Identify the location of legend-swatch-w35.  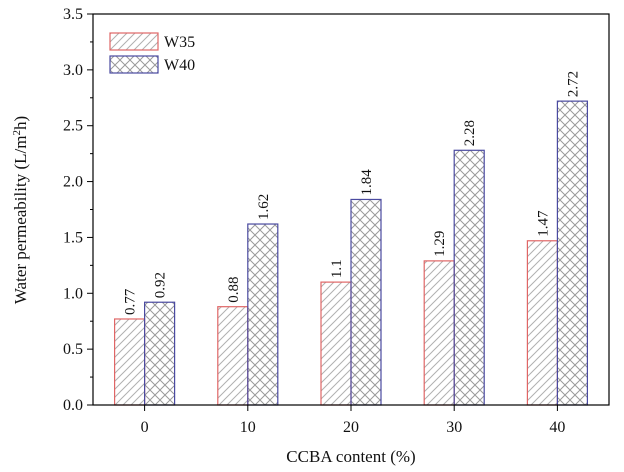
(134, 41).